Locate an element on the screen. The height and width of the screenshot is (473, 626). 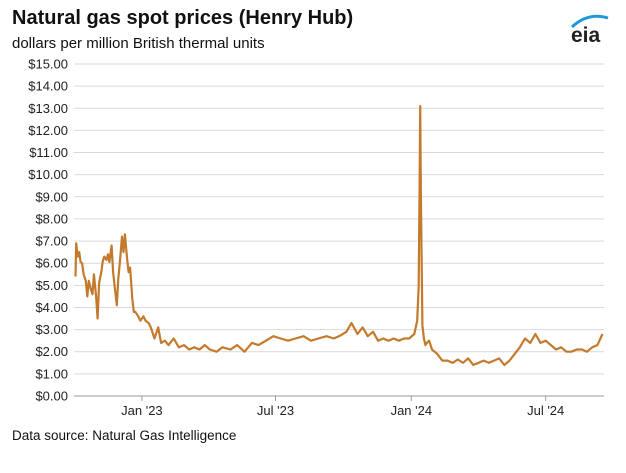
logo-text: eia is located at coordinates (586, 35).